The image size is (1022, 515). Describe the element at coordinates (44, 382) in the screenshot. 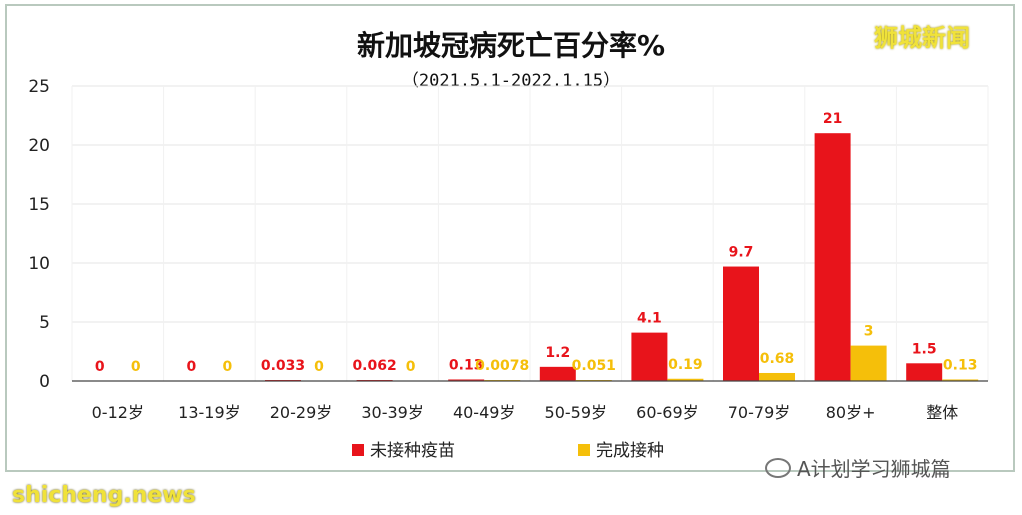

I see `y-tick-label: 0` at that location.